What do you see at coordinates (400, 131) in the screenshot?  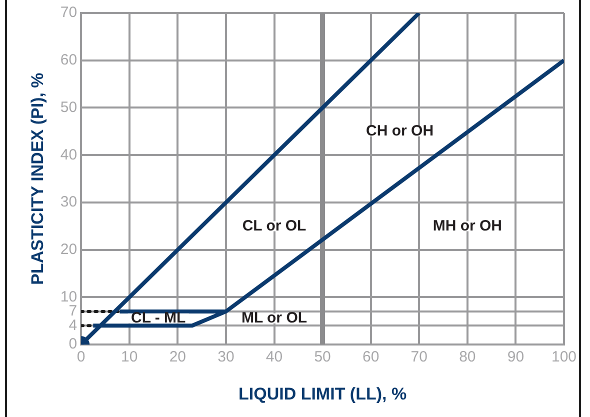 I see `annotation: CH or OH` at bounding box center [400, 131].